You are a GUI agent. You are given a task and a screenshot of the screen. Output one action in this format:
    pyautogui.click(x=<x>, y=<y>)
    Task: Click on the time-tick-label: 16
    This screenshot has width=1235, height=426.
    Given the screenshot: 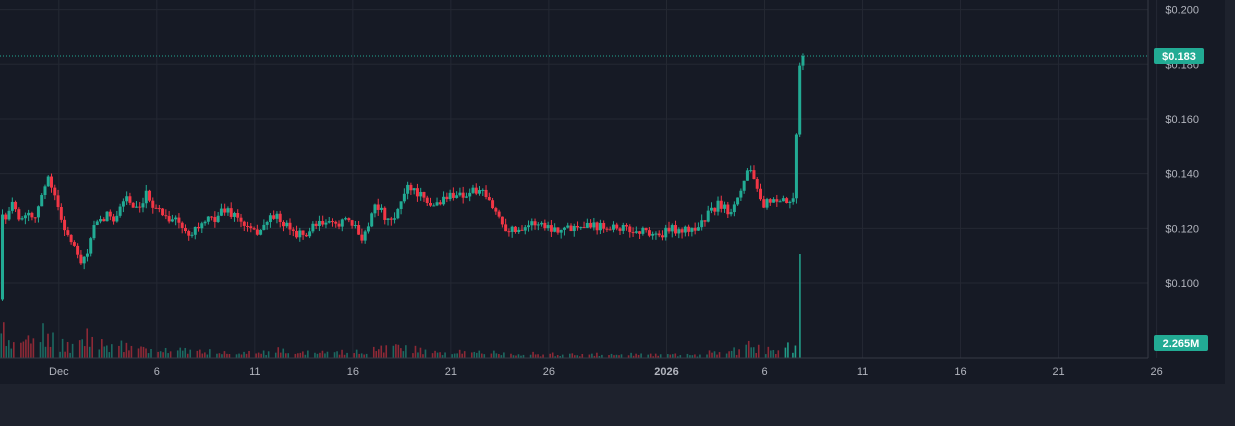 What is the action you would take?
    pyautogui.click(x=960, y=372)
    